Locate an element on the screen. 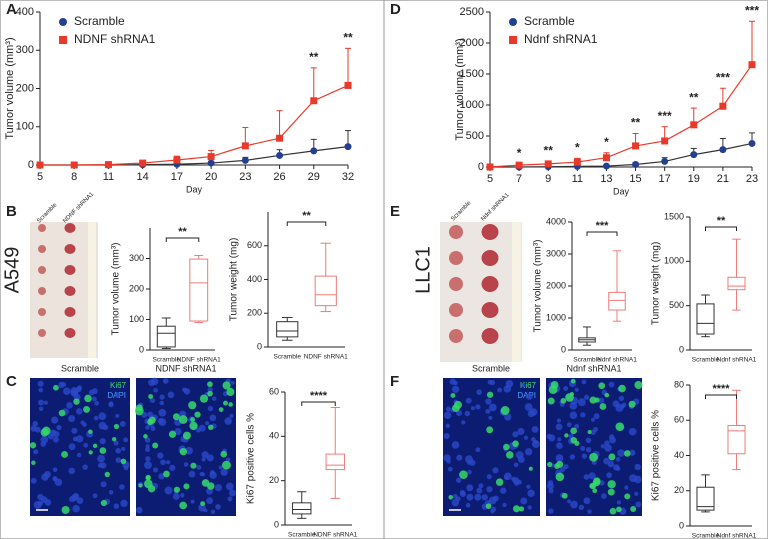  y-tick-label: 100 is located at coordinates (136, 319).